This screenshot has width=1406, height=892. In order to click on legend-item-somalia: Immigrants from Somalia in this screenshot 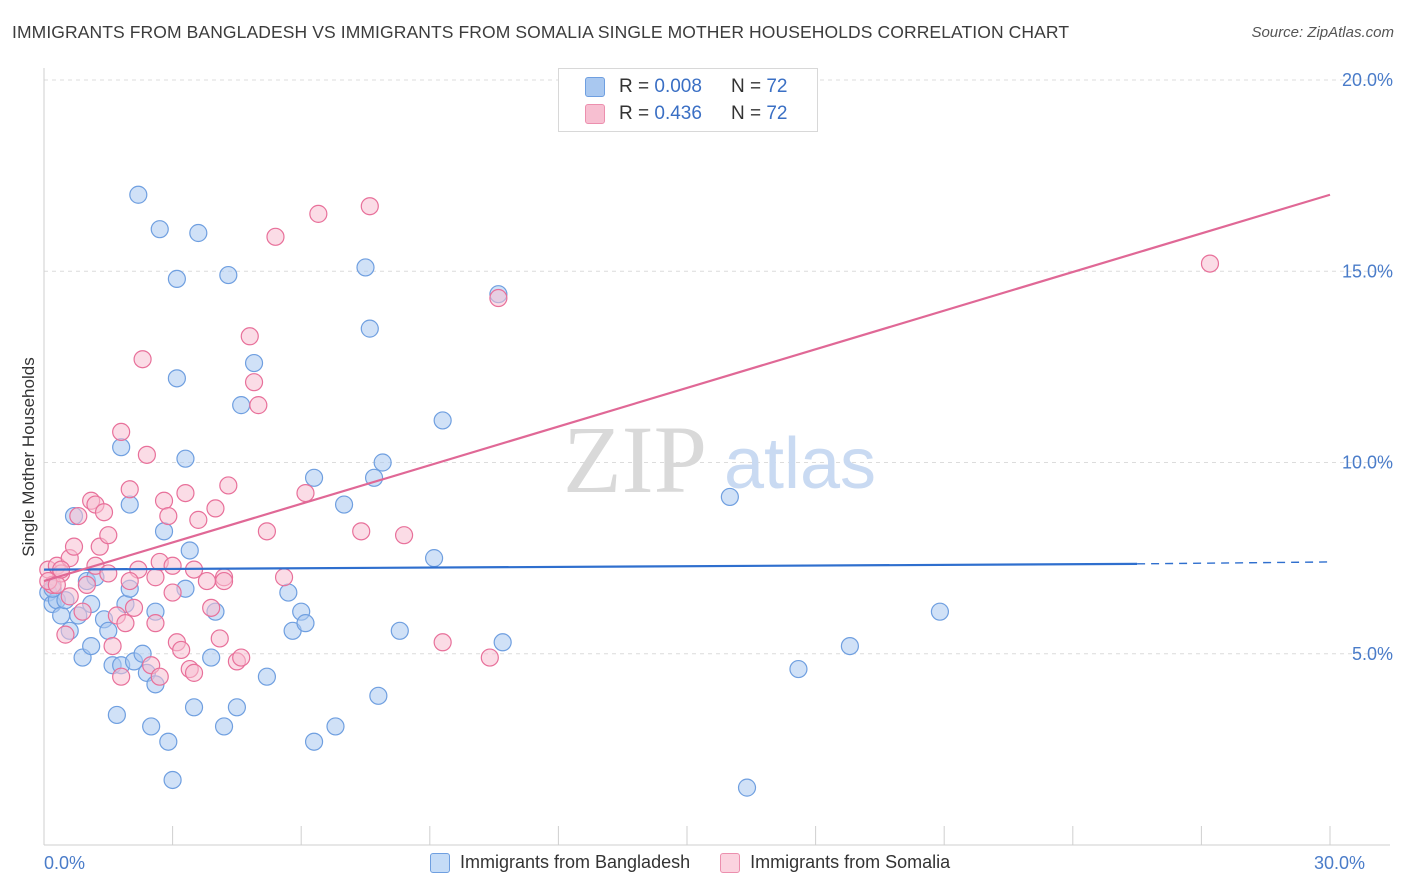, I will do `click(835, 862)`.